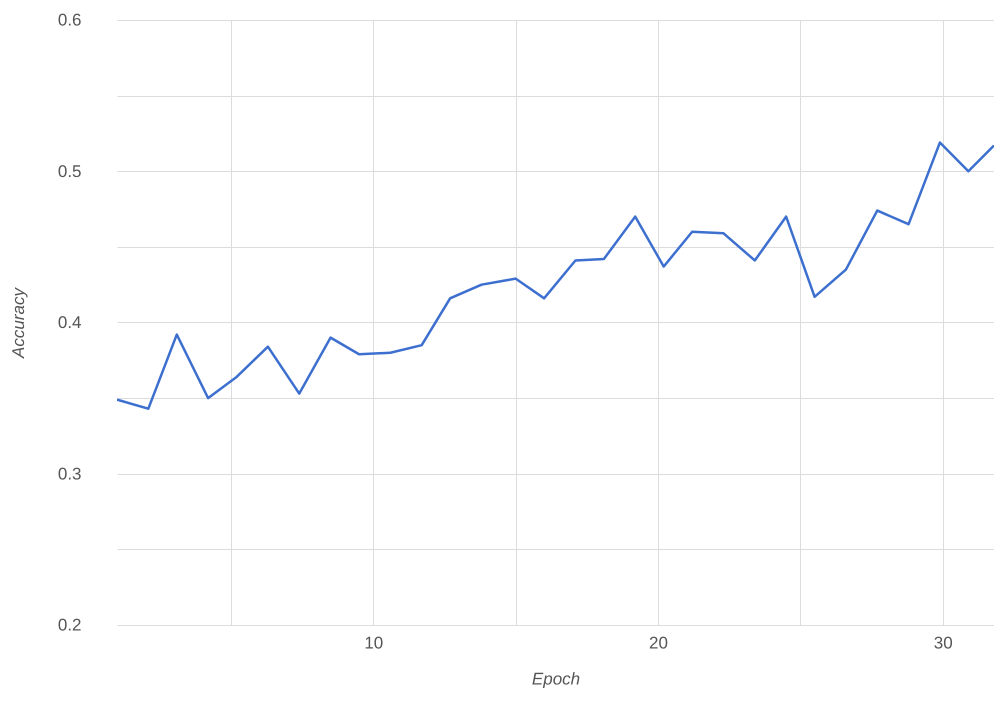 The image size is (994, 715). I want to click on y-axis-title: Accuracy, so click(18, 322).